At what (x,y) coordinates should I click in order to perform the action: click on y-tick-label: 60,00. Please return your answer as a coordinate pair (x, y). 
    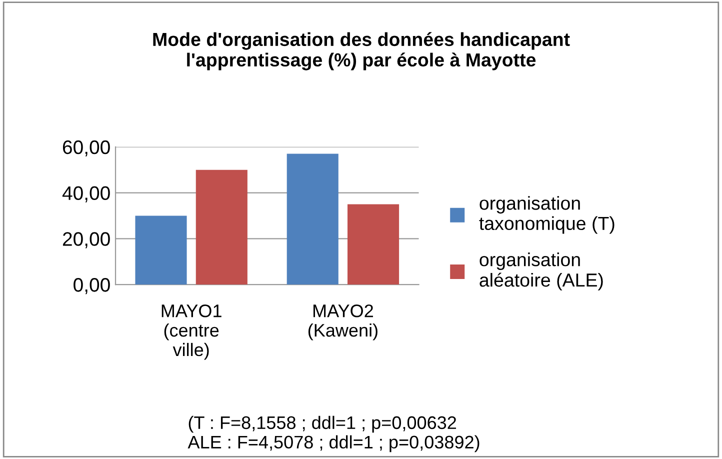
    Looking at the image, I should click on (86, 148).